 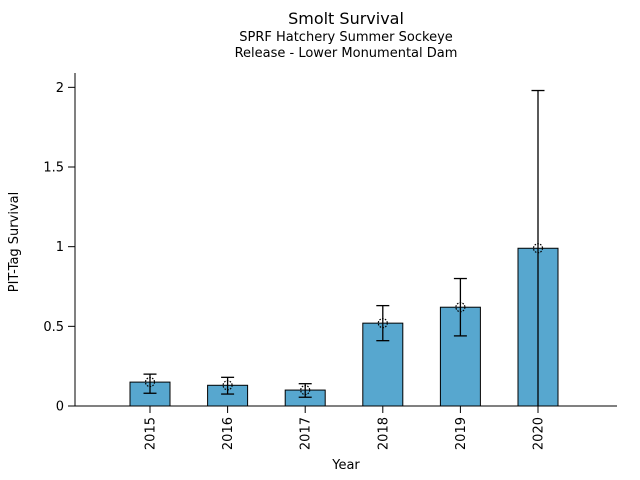 I want to click on x-axis-label: Year, so click(x=346, y=465).